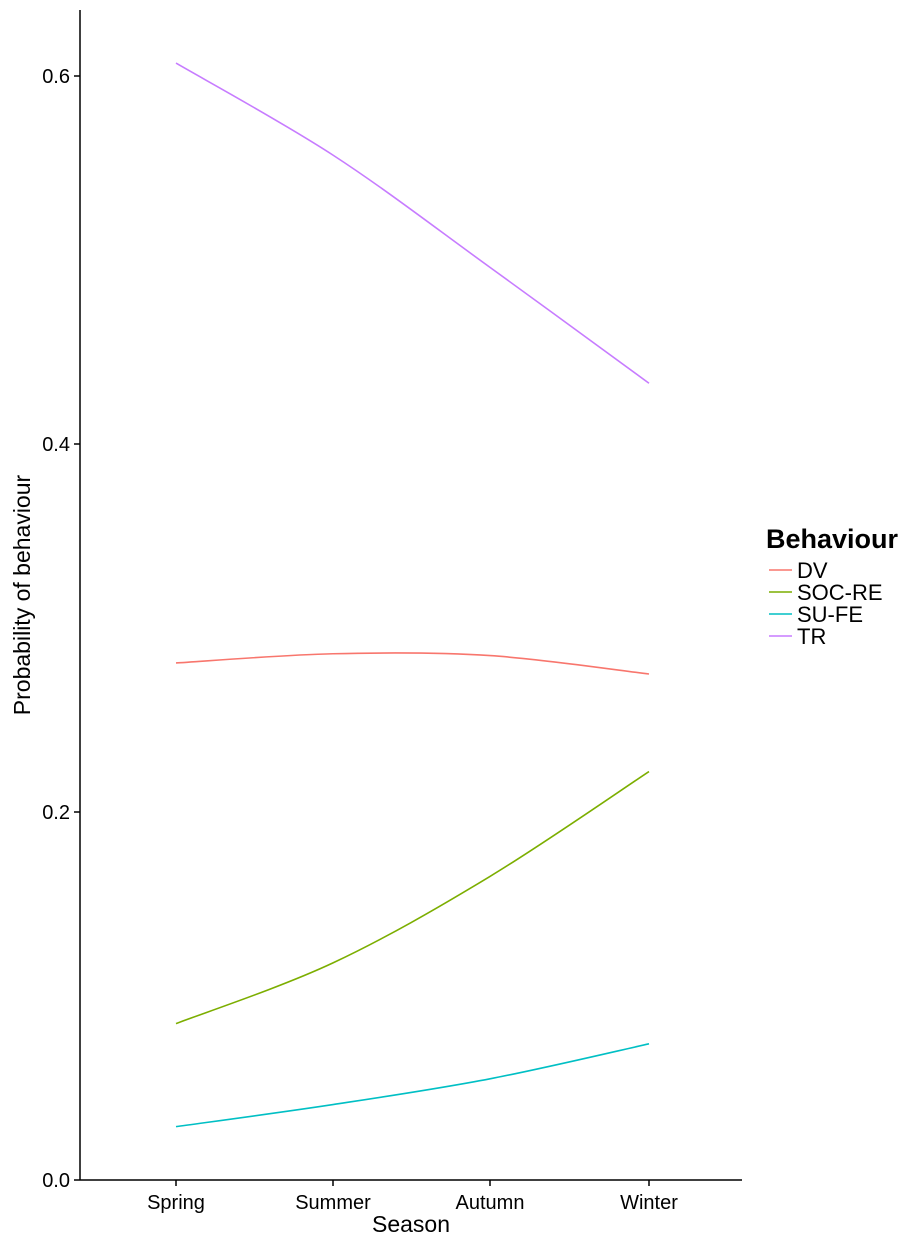 This screenshot has height=1239, width=924. What do you see at coordinates (411, 1224) in the screenshot?
I see `x-axis-title: Season` at bounding box center [411, 1224].